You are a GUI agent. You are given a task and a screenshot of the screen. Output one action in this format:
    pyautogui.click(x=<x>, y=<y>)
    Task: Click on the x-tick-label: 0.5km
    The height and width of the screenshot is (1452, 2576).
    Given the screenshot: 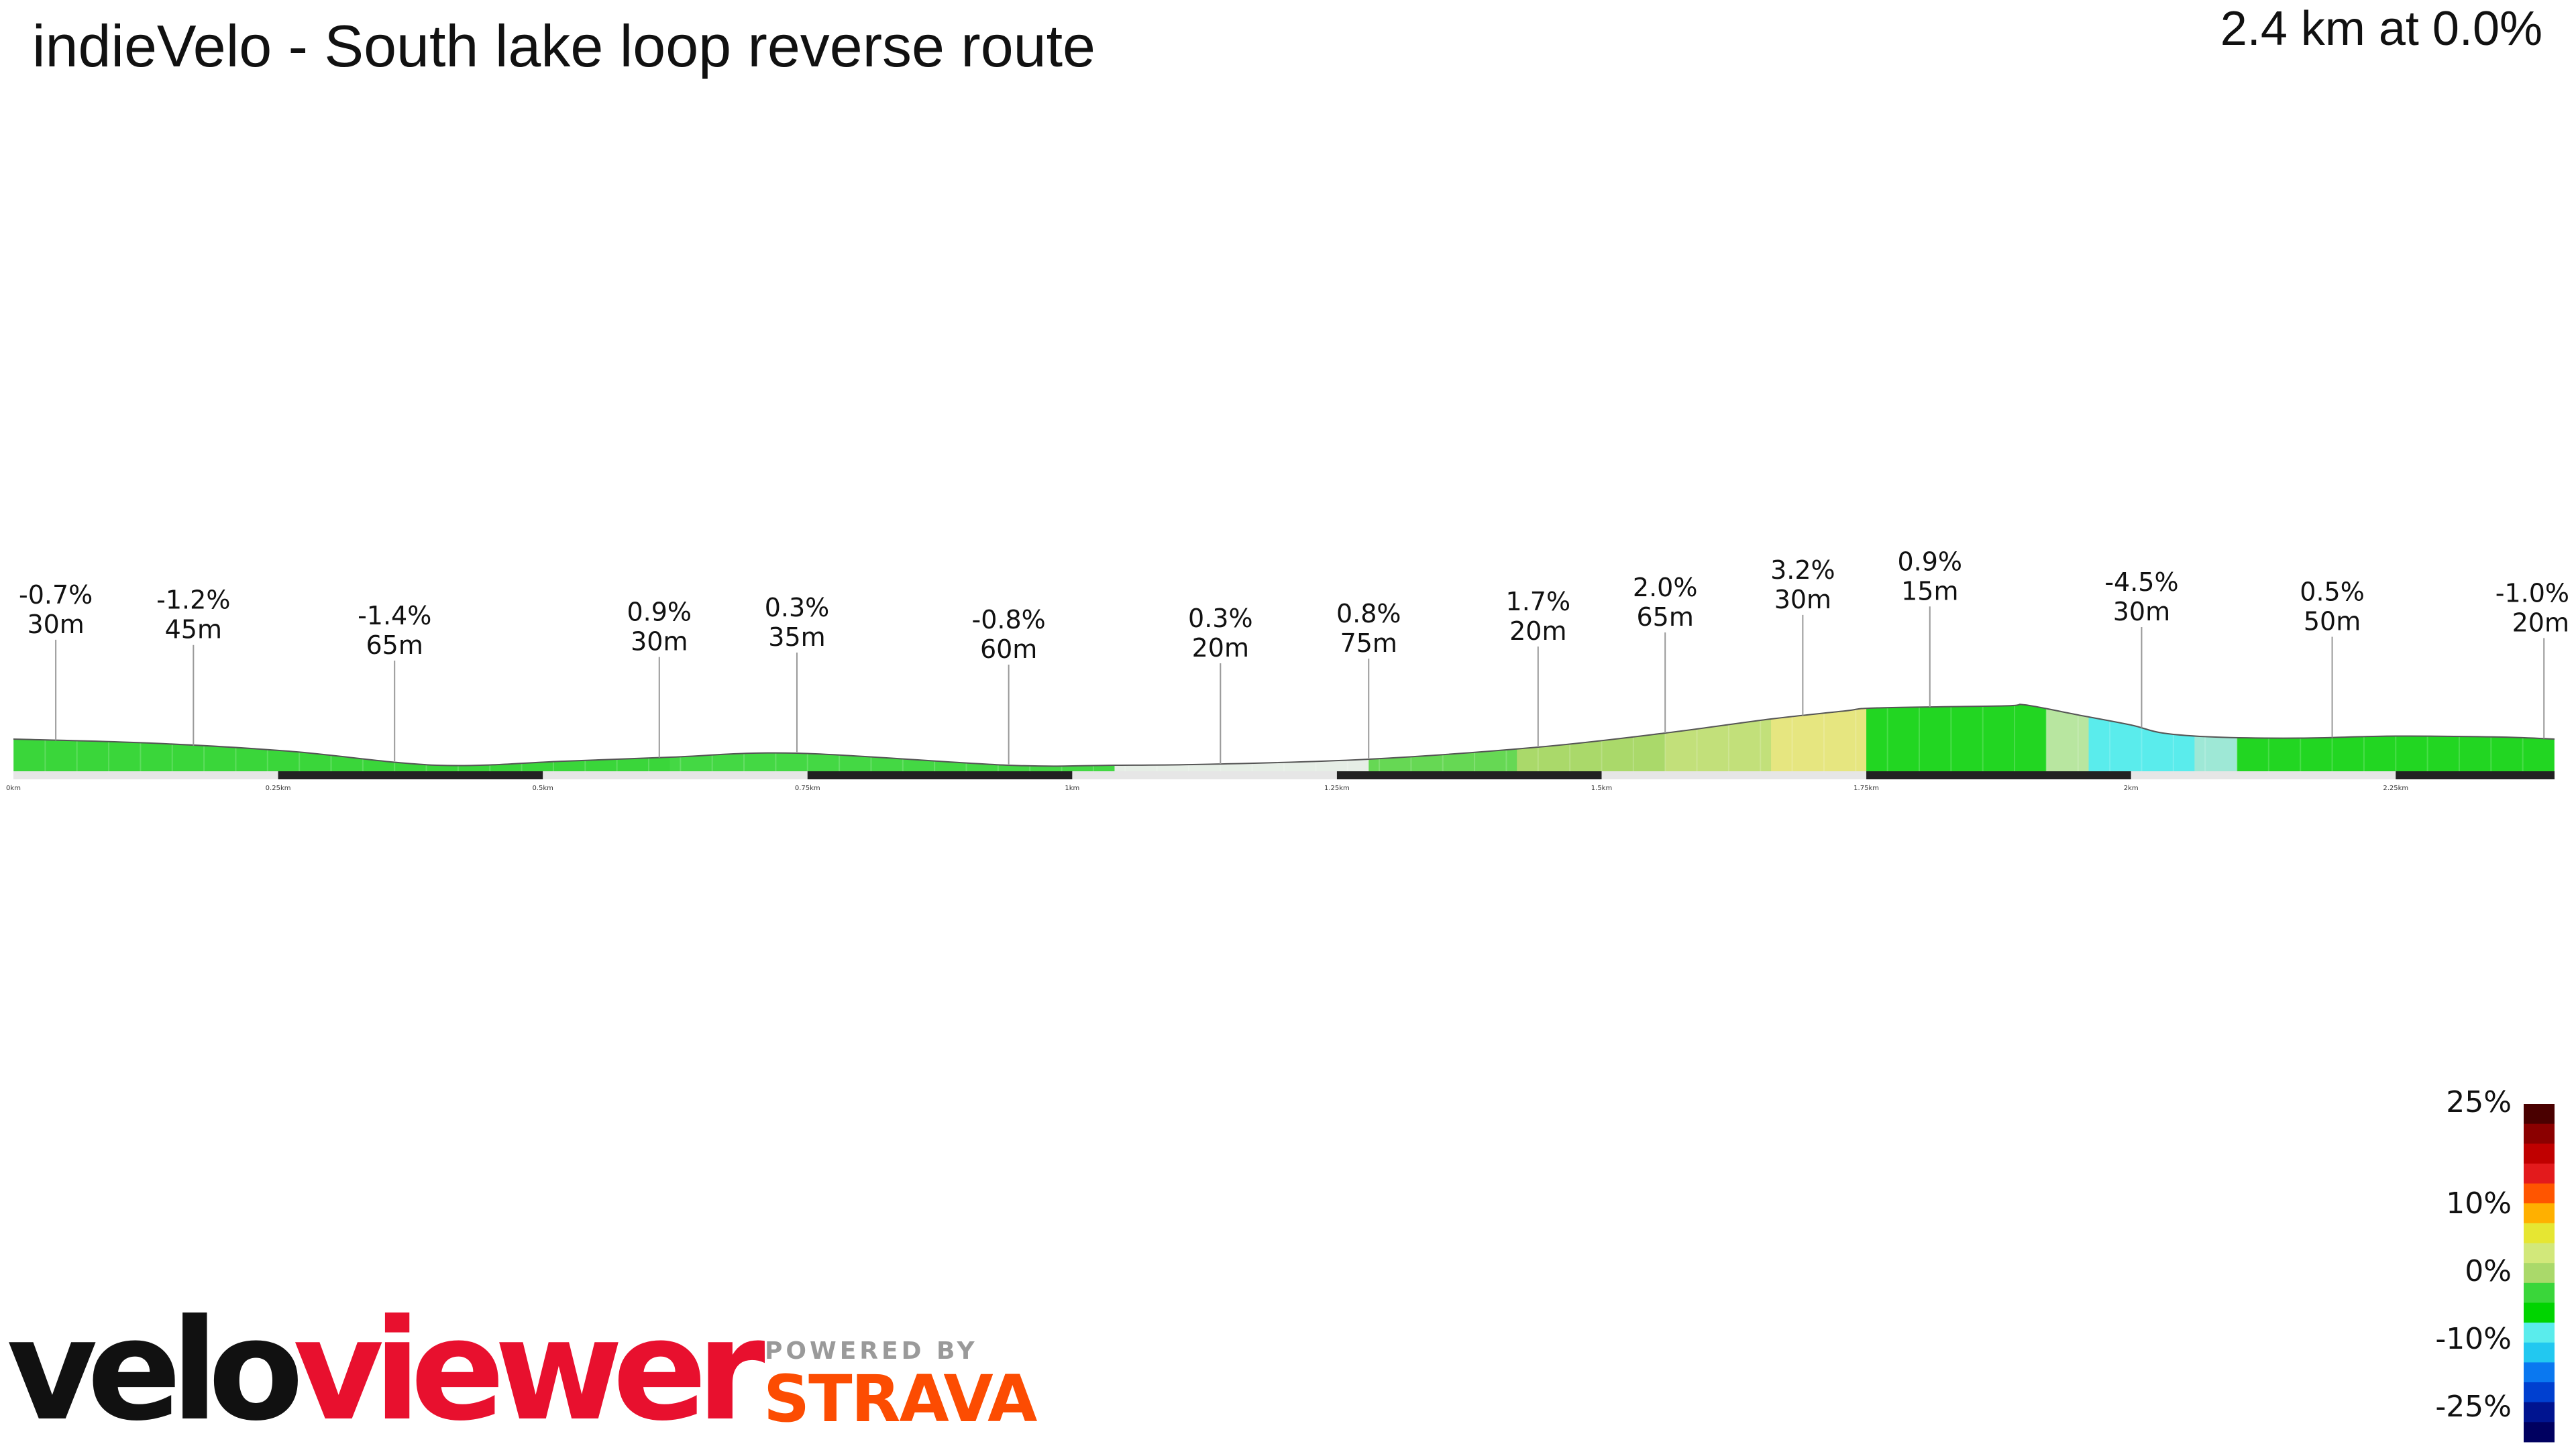 What is the action you would take?
    pyautogui.click(x=542, y=788)
    